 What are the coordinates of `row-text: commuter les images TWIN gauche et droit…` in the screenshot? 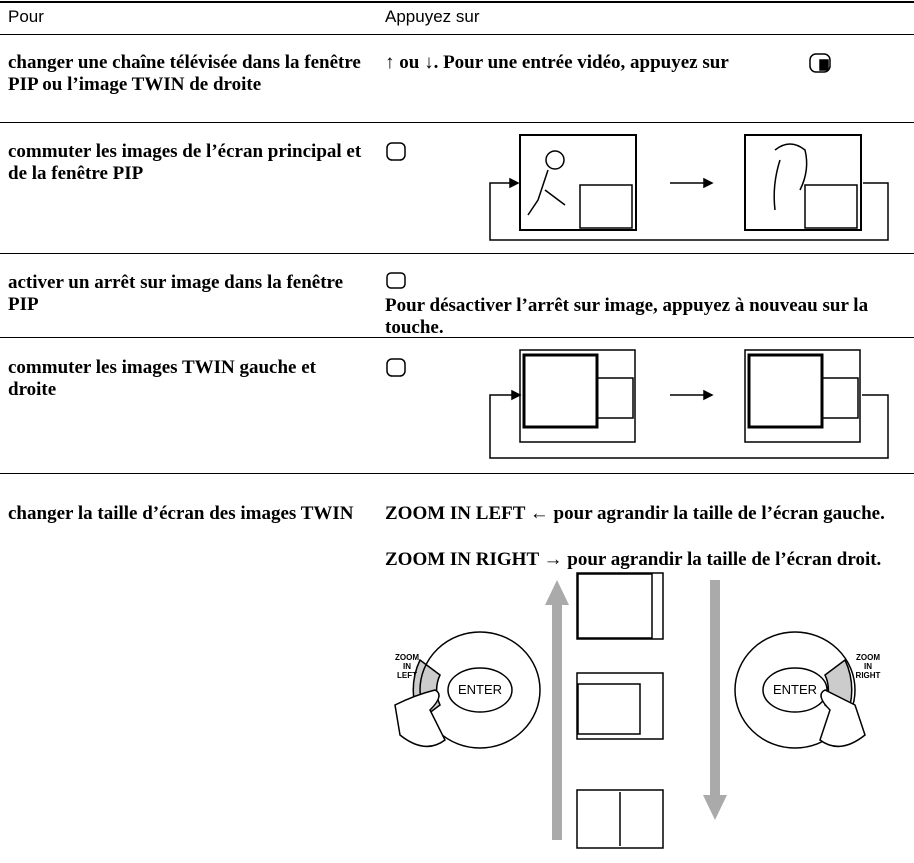 It's located at (162, 378).